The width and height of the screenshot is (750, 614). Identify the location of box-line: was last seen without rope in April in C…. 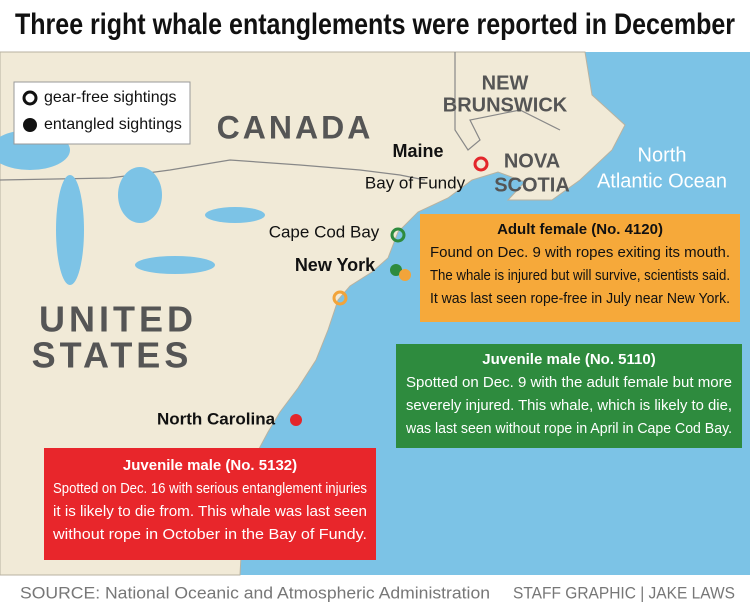
(568, 428).